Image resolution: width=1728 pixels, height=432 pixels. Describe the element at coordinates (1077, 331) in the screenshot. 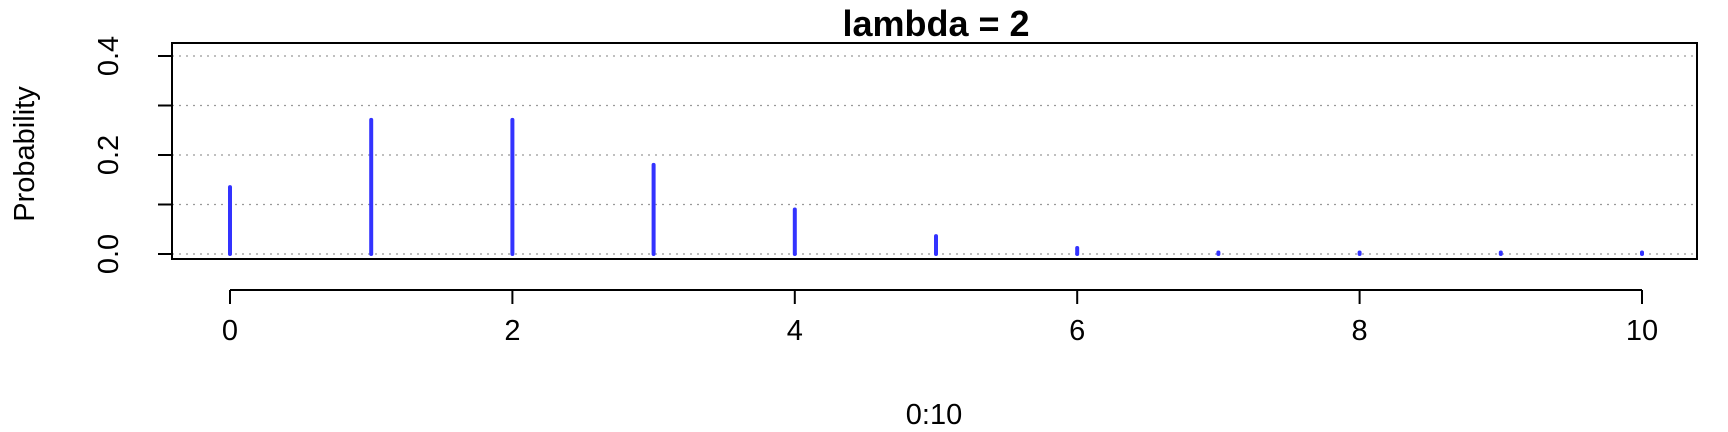

I see `x-tick-label: 6` at that location.